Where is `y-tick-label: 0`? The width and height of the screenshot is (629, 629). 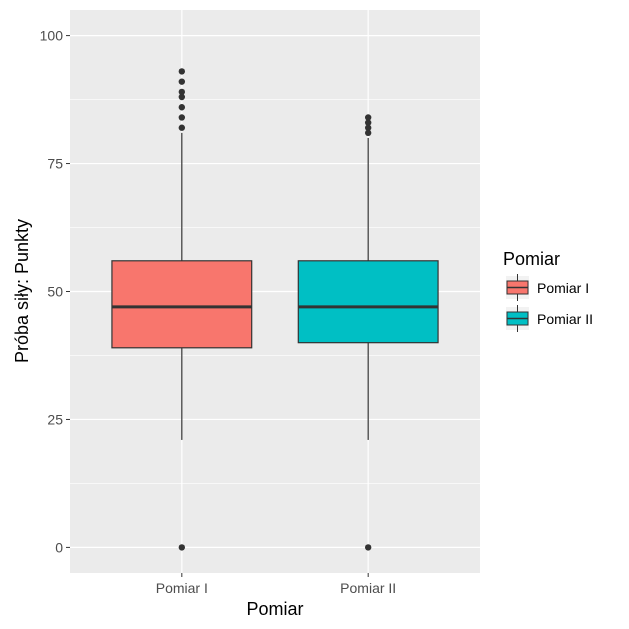 y-tick-label: 0 is located at coordinates (59, 547).